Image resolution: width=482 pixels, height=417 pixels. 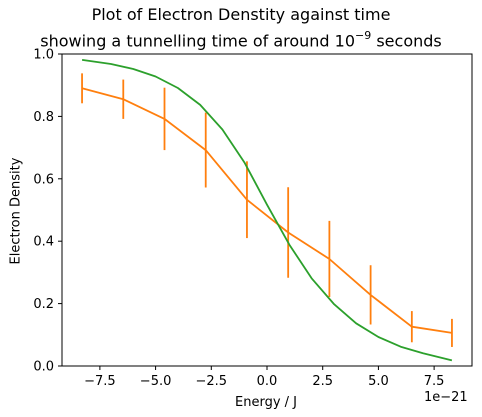 I want to click on chart-title-line-1: Plot of Electron Denstity against time, so click(x=241, y=14).